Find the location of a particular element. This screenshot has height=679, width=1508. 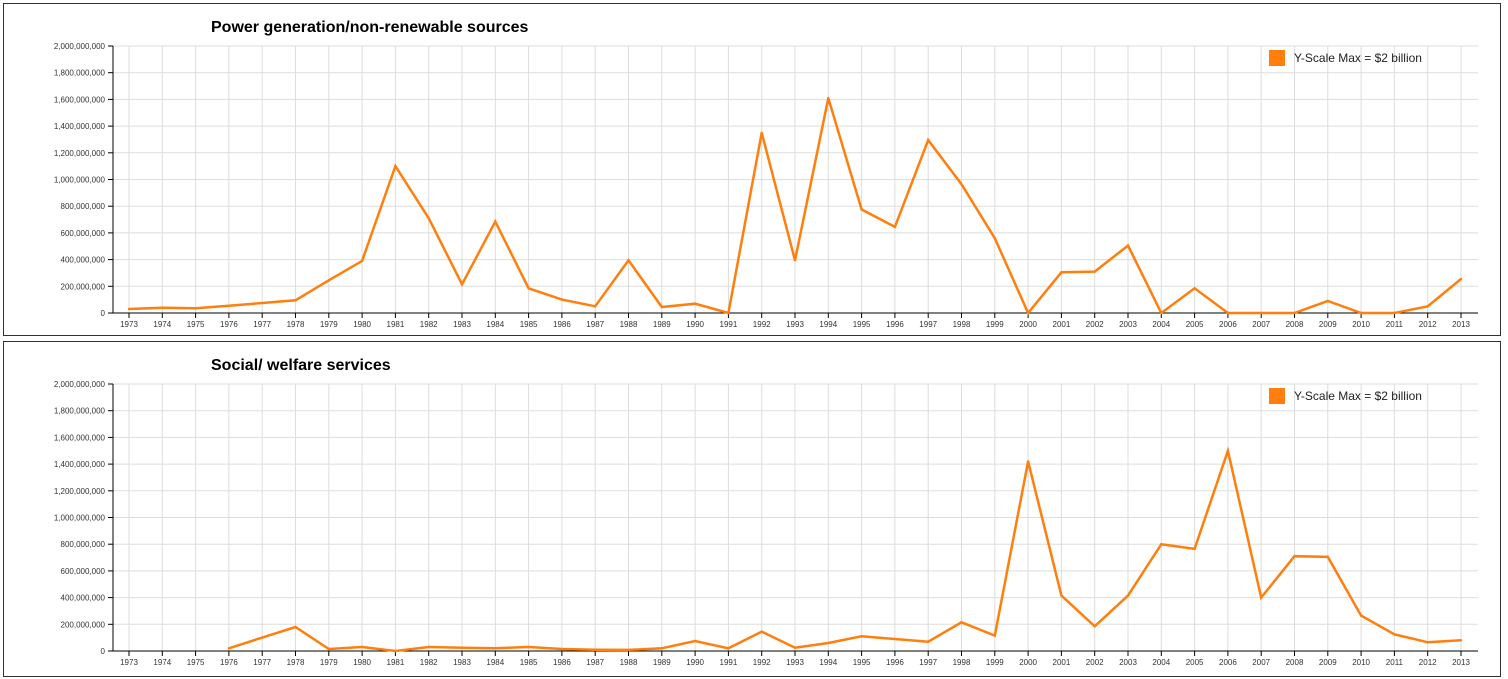

legend-swatch is located at coordinates (1277, 58).